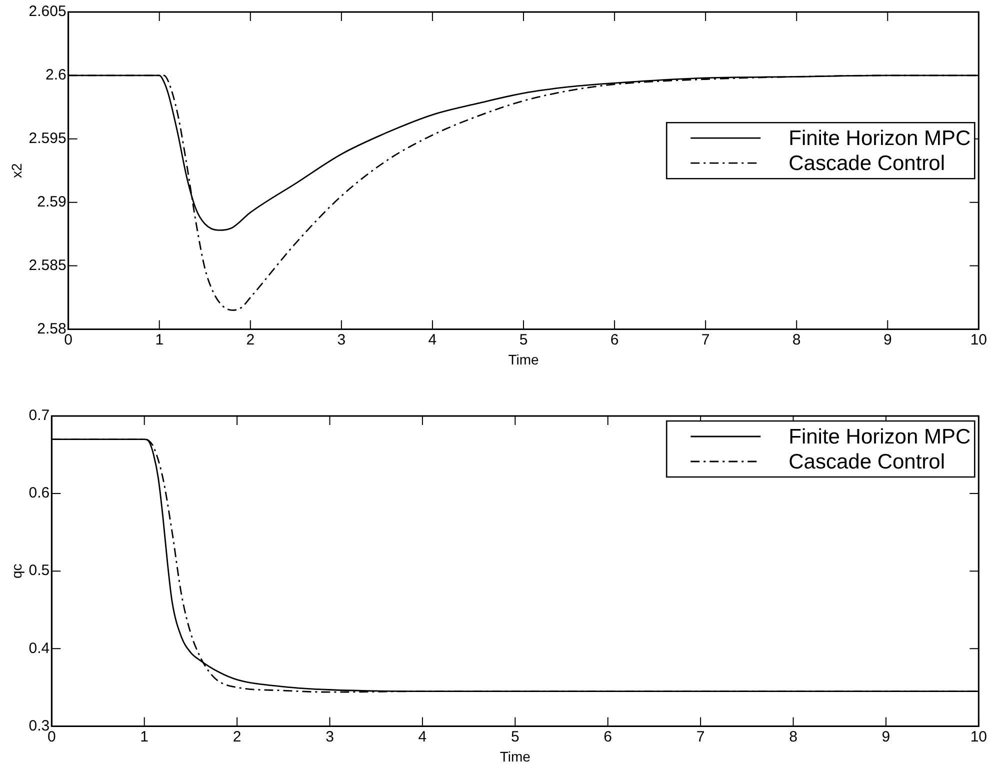 The image size is (989, 769). What do you see at coordinates (68, 339) in the screenshot?
I see `x-tick-label: 0` at bounding box center [68, 339].